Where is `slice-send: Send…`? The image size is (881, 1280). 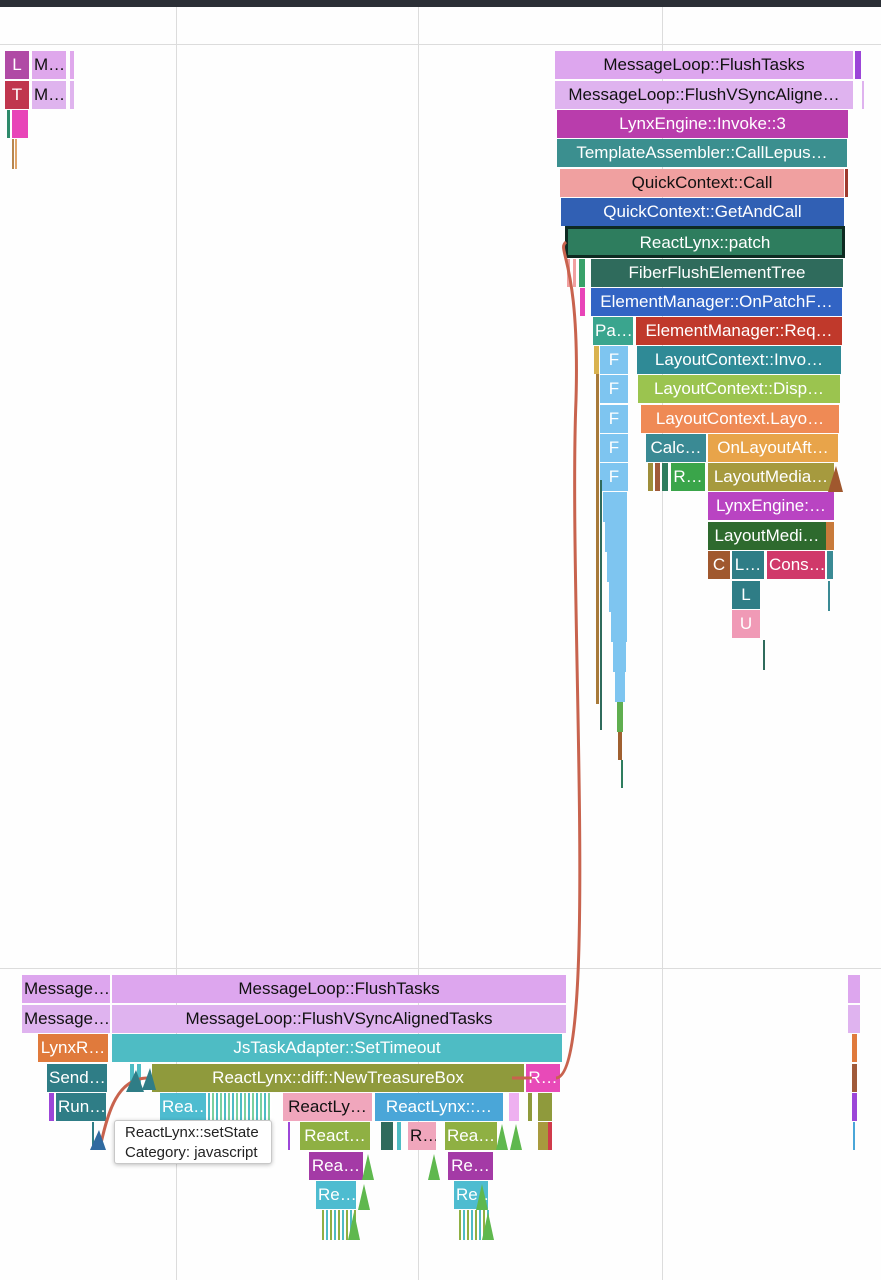 slice-send: Send… is located at coordinates (77, 1078).